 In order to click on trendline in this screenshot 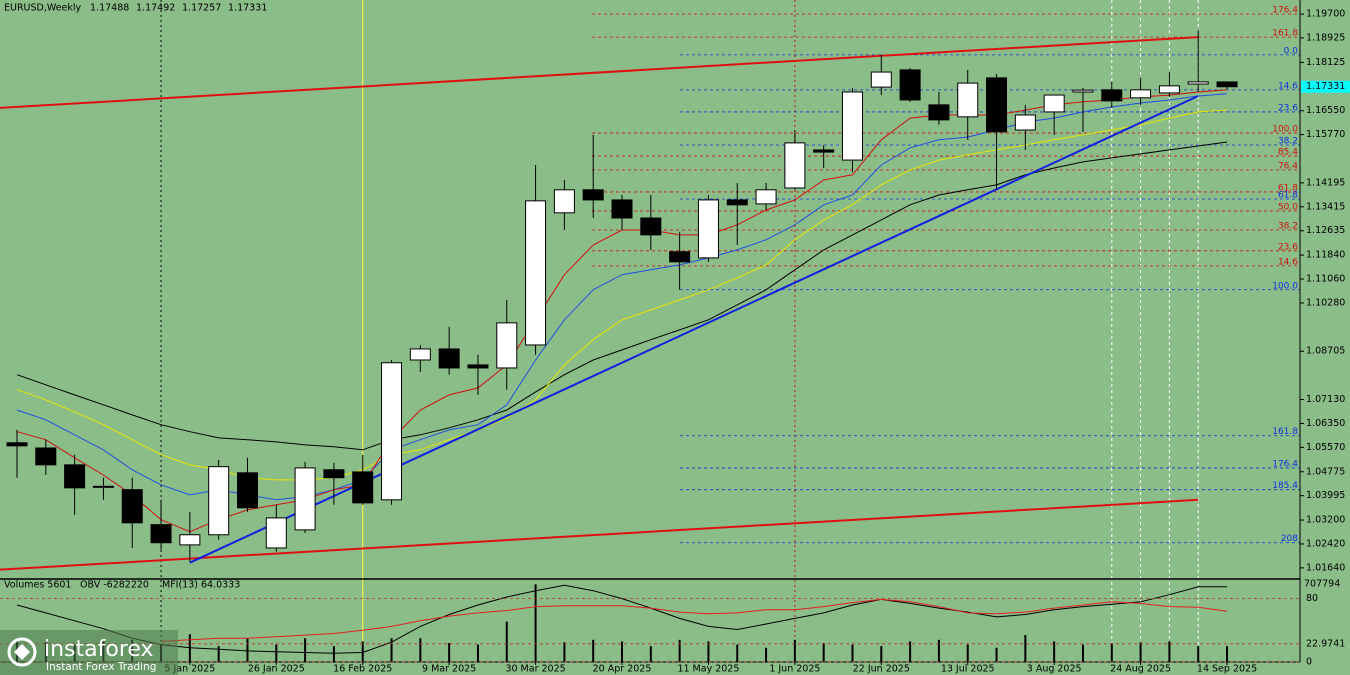, I will do `click(599, 72)`.